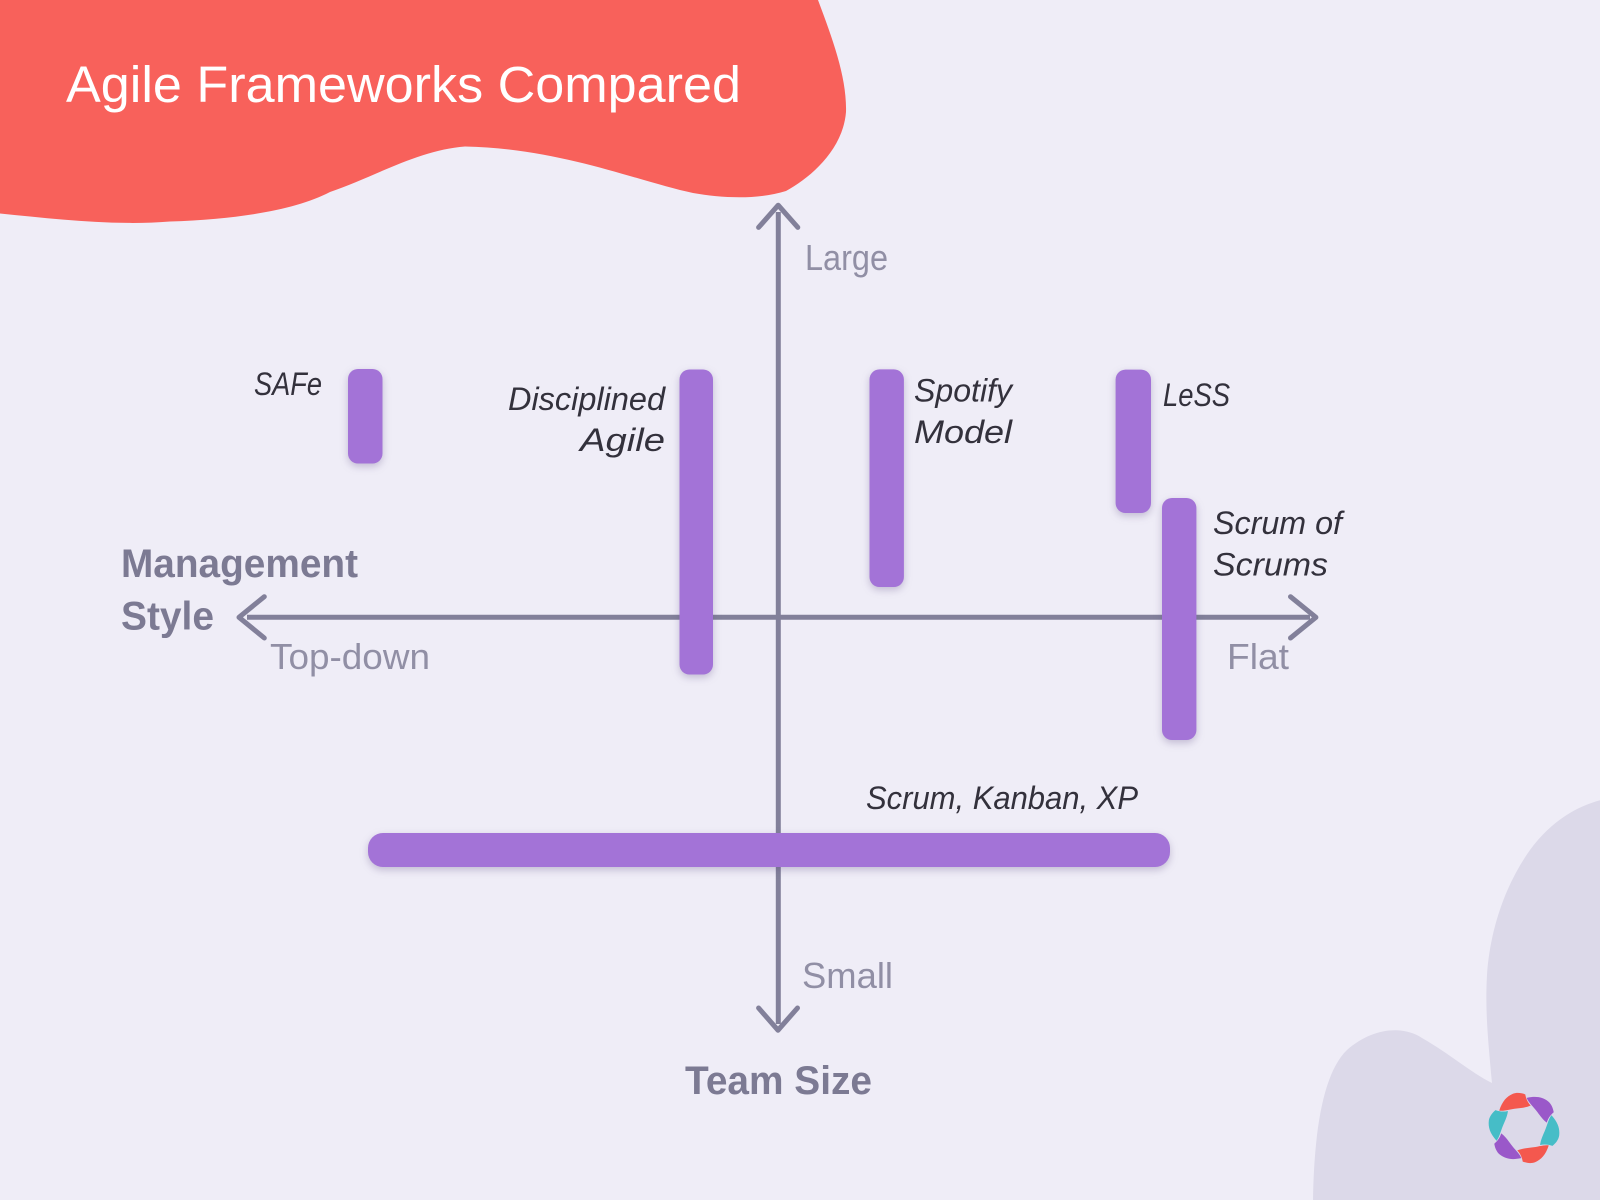 This screenshot has height=1200, width=1600. Describe the element at coordinates (167, 617) in the screenshot. I see `svg-text: Style` at that location.